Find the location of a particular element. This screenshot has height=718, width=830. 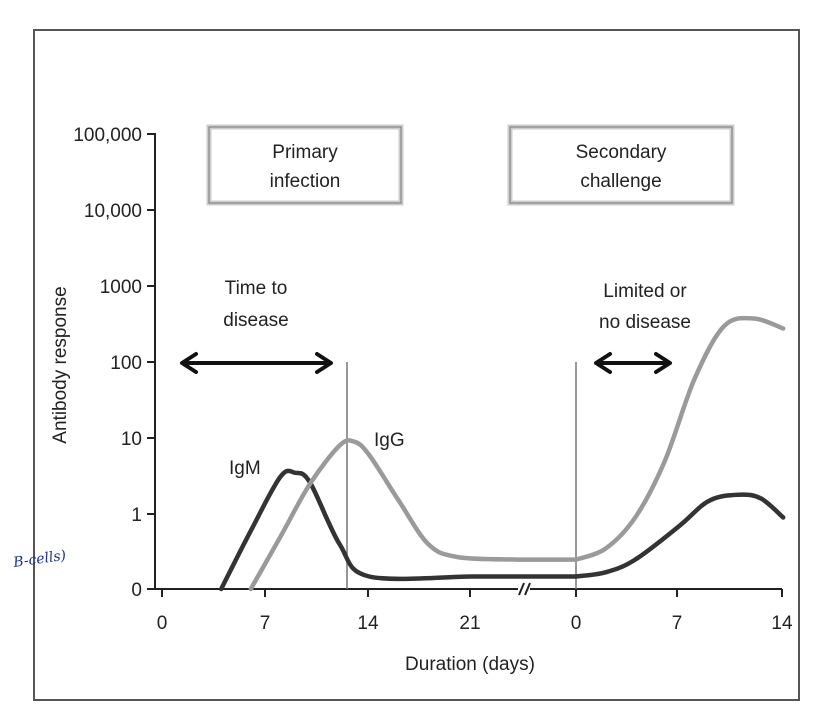

primary-box-line1: Primary is located at coordinates (305, 152).